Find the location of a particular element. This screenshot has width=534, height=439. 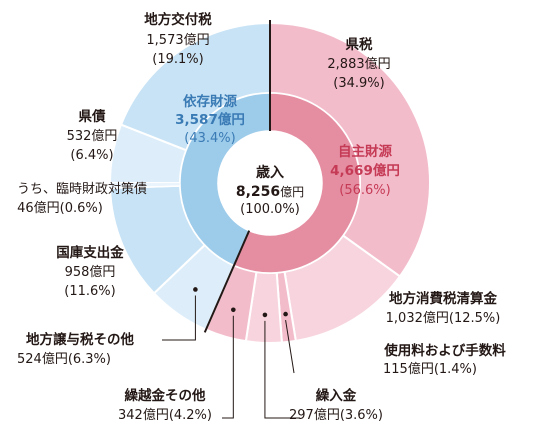

slice-label-kensai-name: 県債 is located at coordinates (92, 116).